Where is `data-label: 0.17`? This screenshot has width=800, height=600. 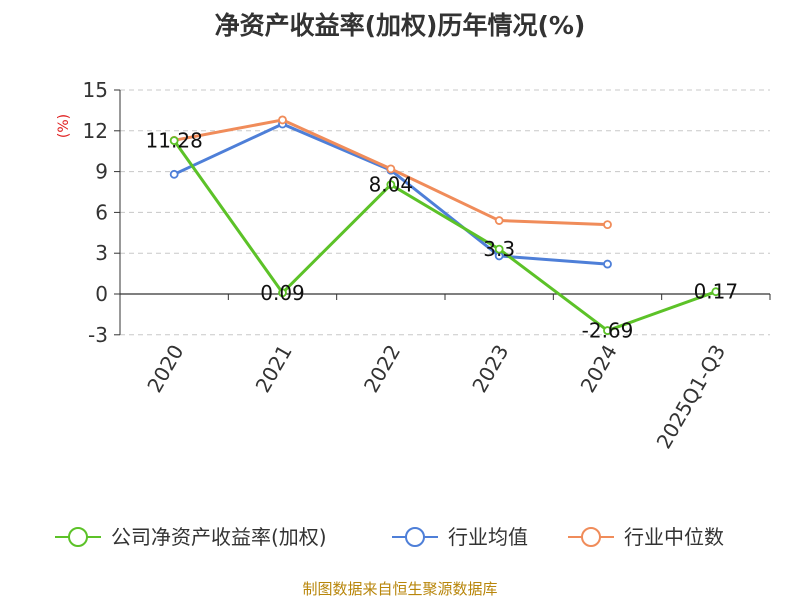
data-label: 0.17 is located at coordinates (716, 292).